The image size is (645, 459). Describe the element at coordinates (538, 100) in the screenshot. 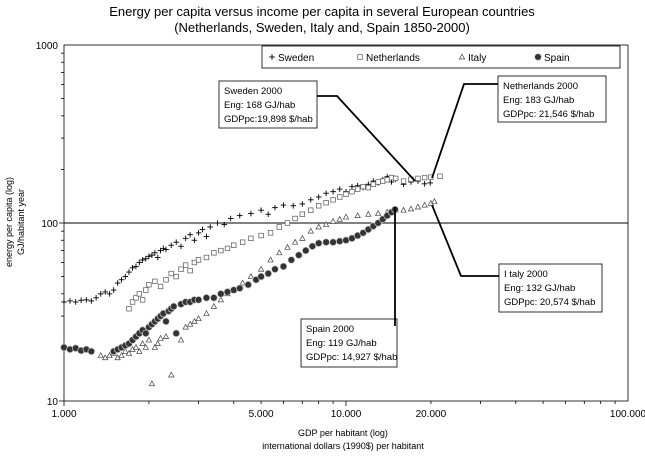

I see `annotation-text: Eng: 183 GJ/hab` at that location.